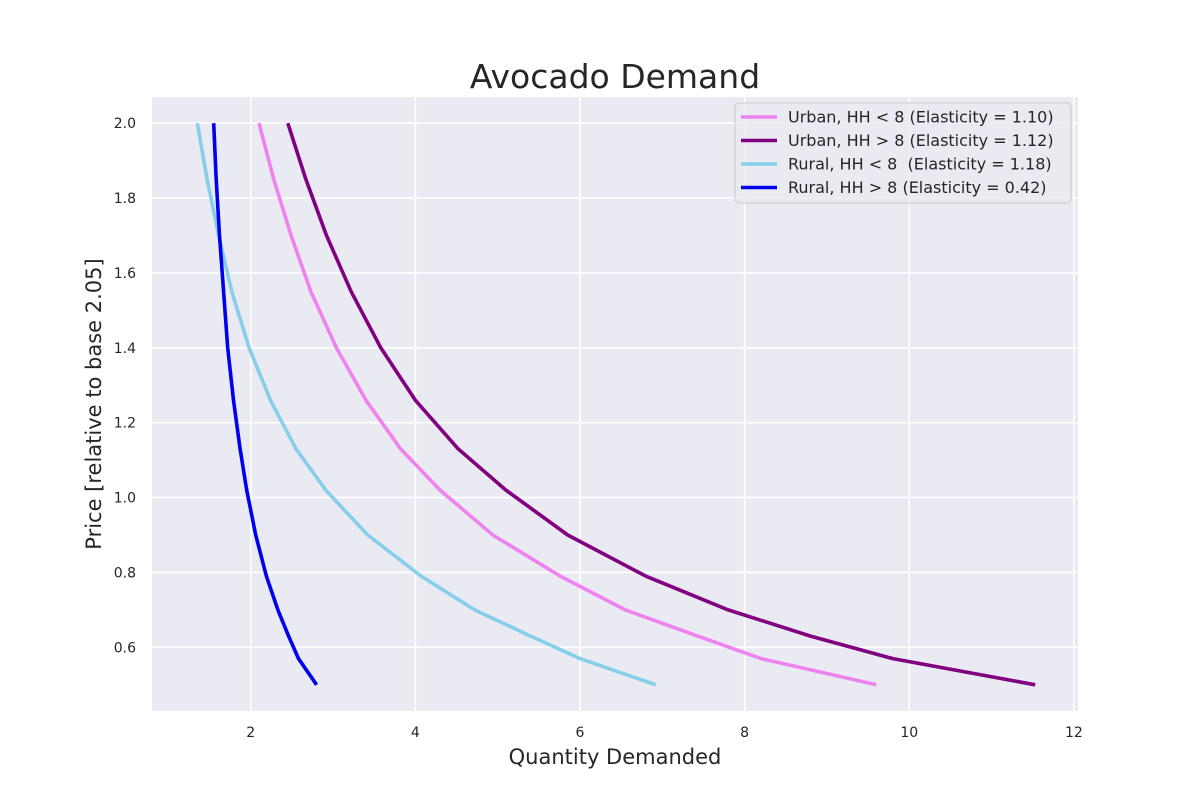 This screenshot has width=1200, height=804. I want to click on x-tick-label: 10, so click(909, 733).